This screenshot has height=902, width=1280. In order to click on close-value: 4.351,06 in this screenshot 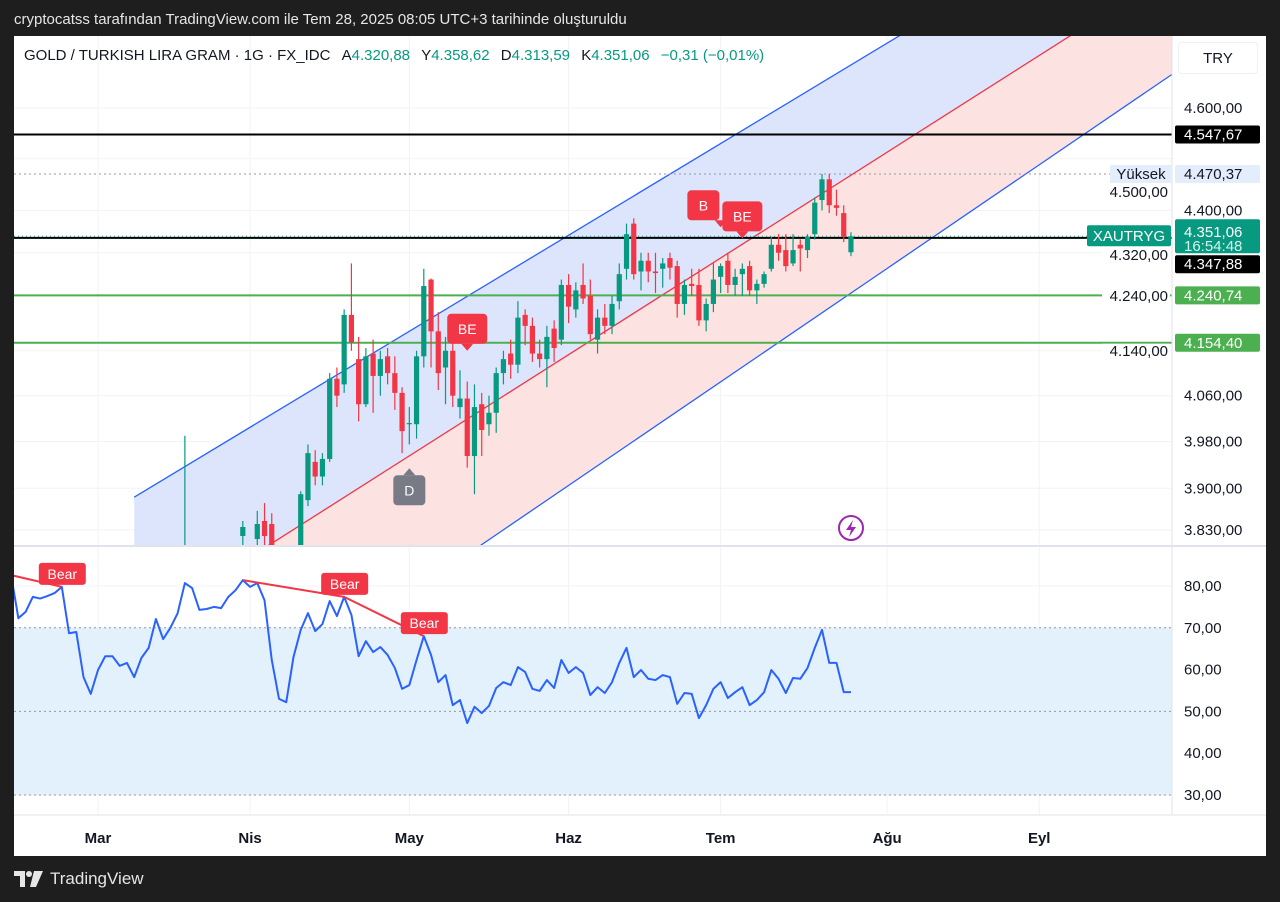, I will do `click(620, 55)`.